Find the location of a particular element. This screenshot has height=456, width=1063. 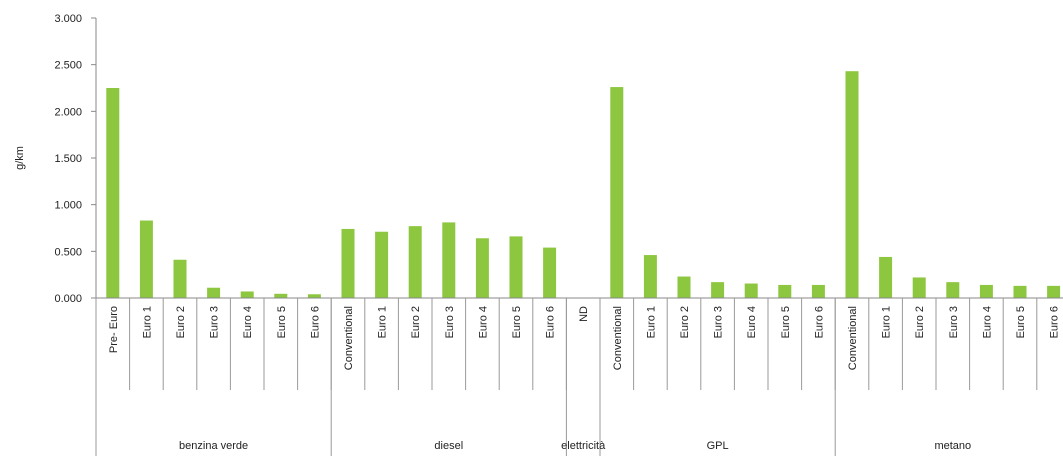

group-labels: benzina verde diesel elettricità GPL metano is located at coordinates (575, 446).